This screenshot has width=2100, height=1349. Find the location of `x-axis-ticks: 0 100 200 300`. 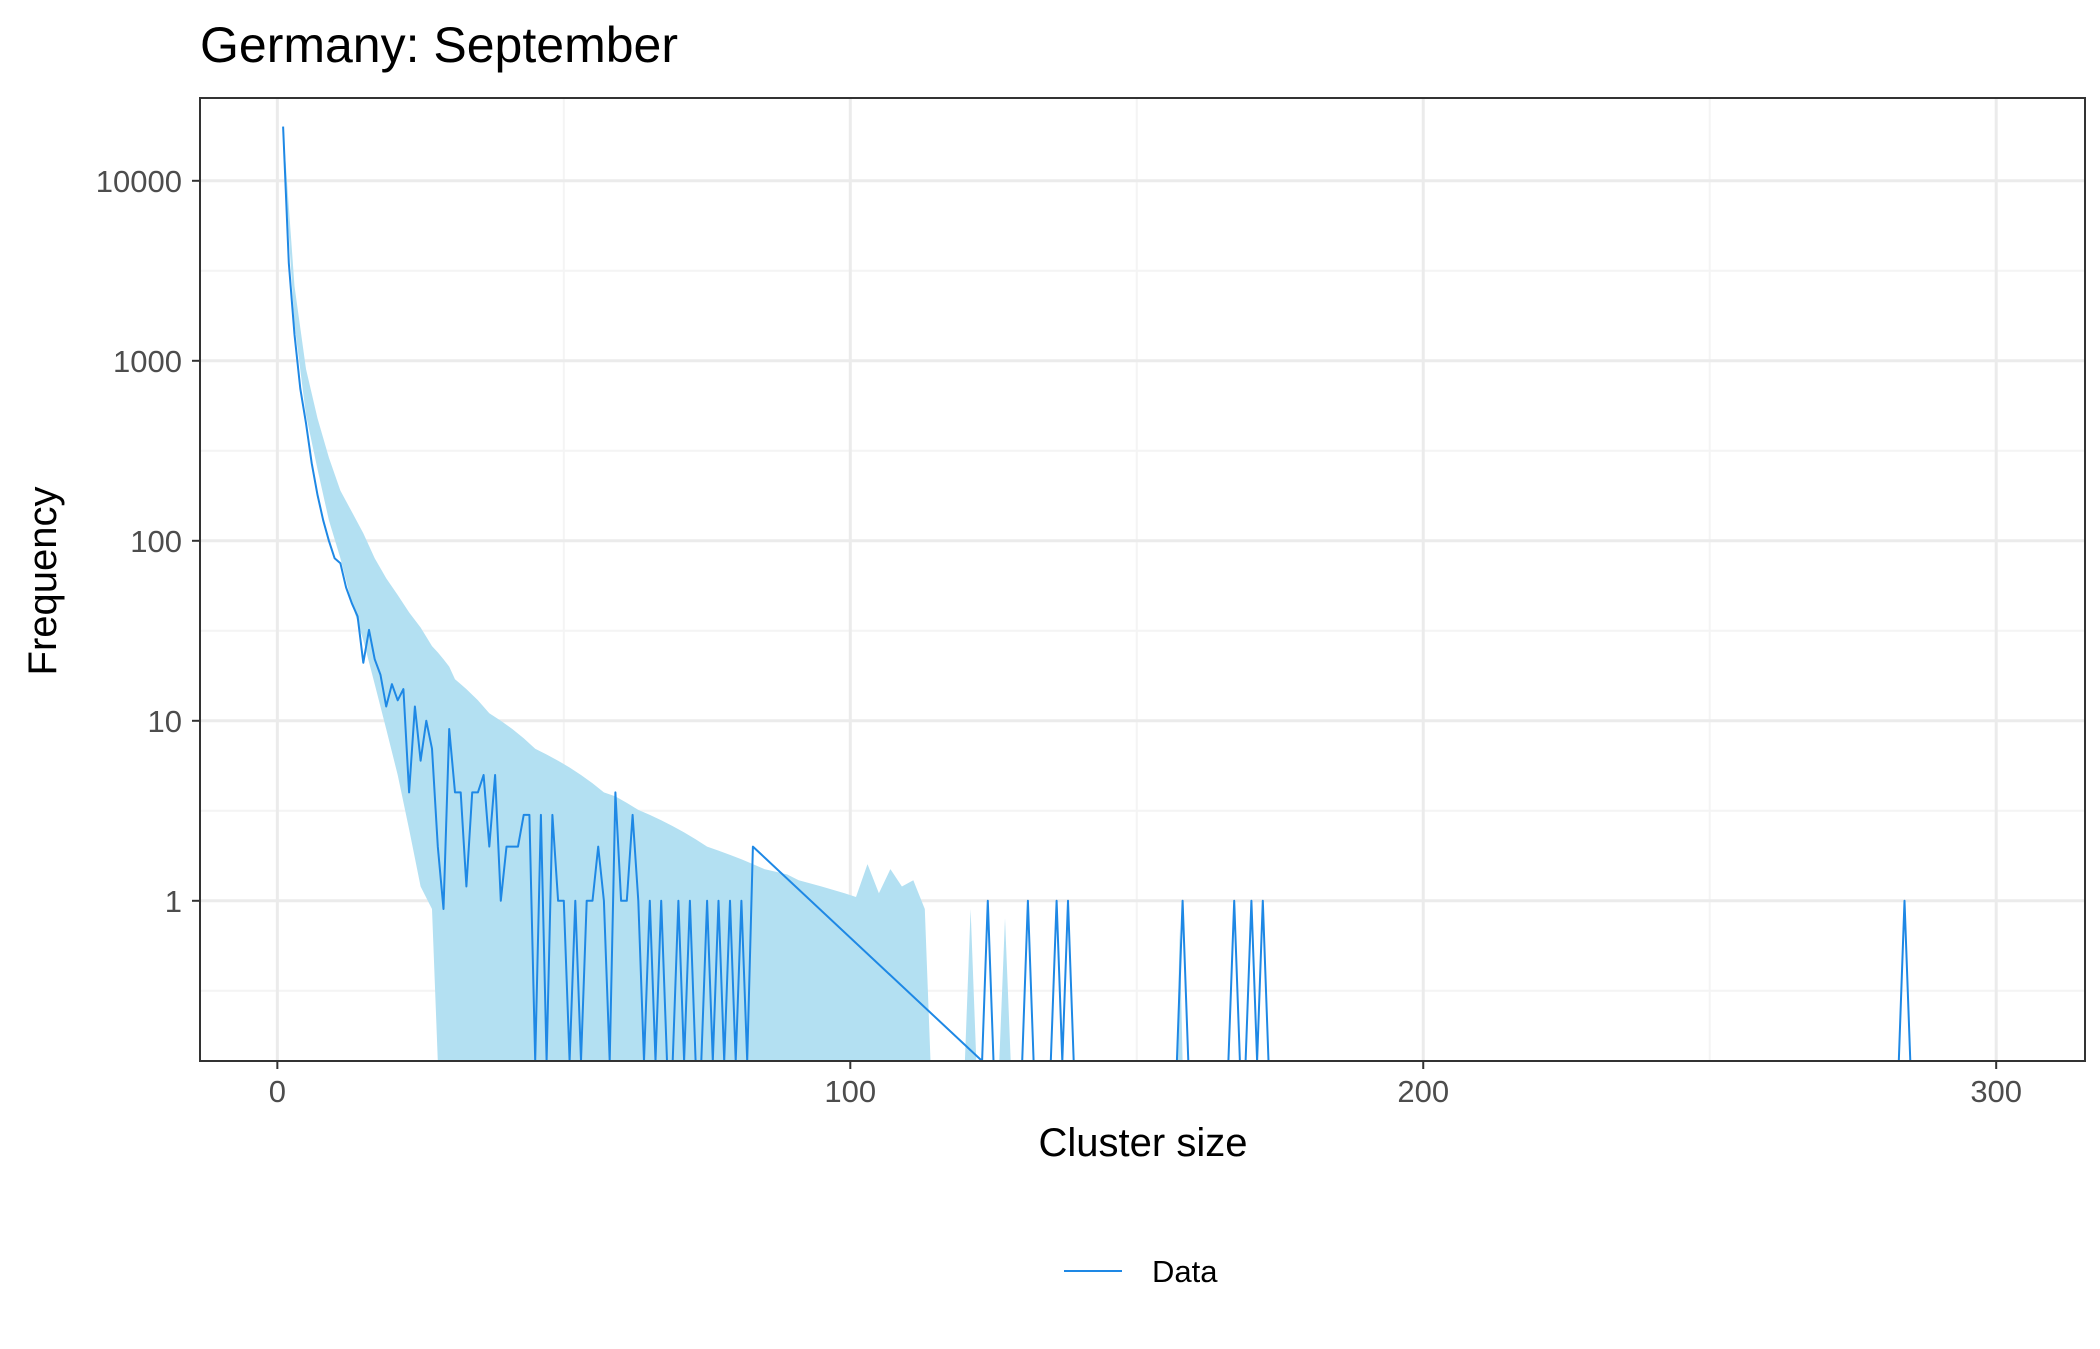

x-axis-ticks: 0 100 200 300 is located at coordinates (1145, 1085).